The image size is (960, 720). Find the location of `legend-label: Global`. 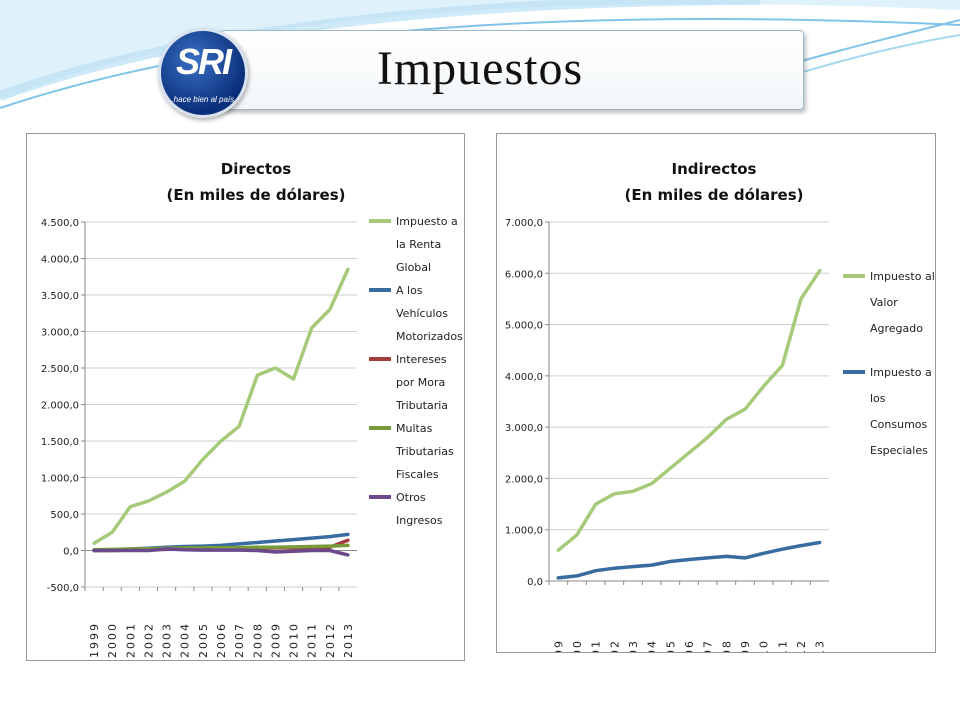

legend-label: Global is located at coordinates (413, 267).